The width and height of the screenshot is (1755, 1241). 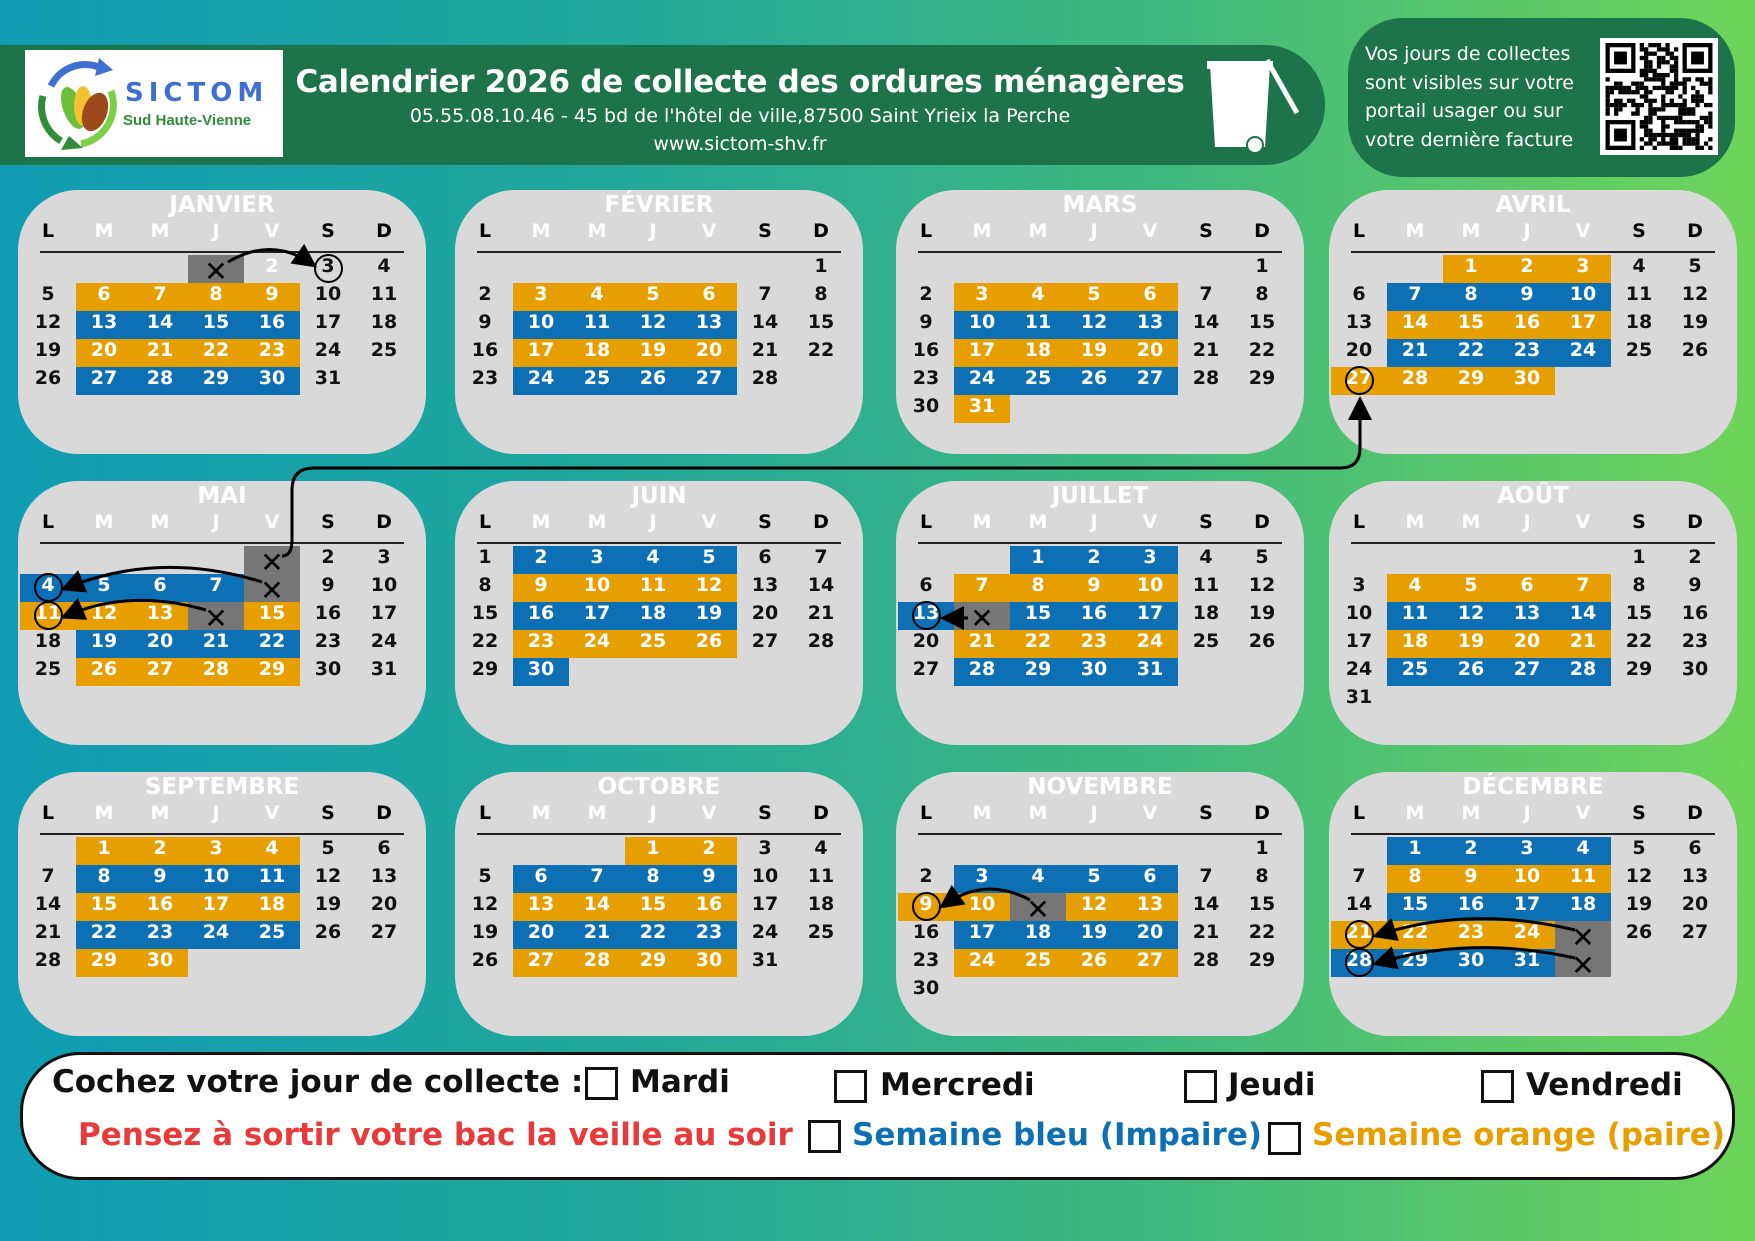 What do you see at coordinates (1100, 205) in the screenshot?
I see `month-title: MARS` at bounding box center [1100, 205].